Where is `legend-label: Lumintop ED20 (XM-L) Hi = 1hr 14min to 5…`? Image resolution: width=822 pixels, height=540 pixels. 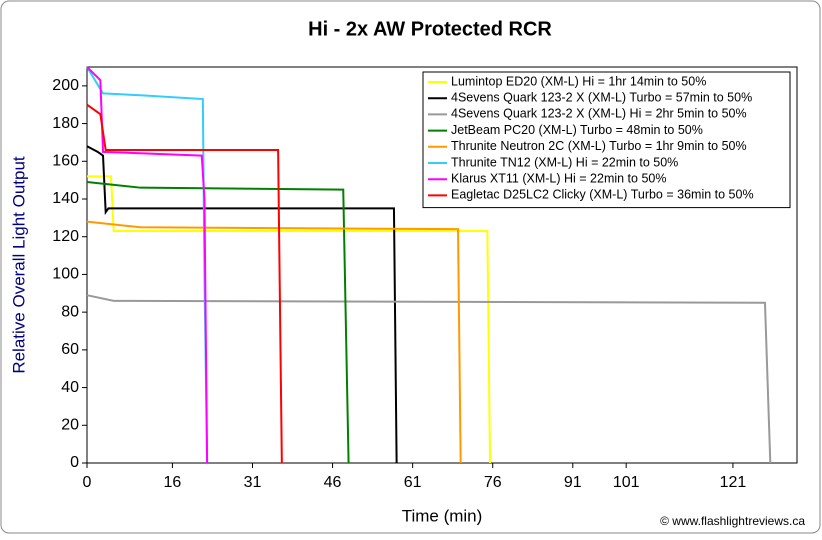 legend-label: Lumintop ED20 (XM-L) Hi = 1hr 14min to 5… is located at coordinates (578, 81).